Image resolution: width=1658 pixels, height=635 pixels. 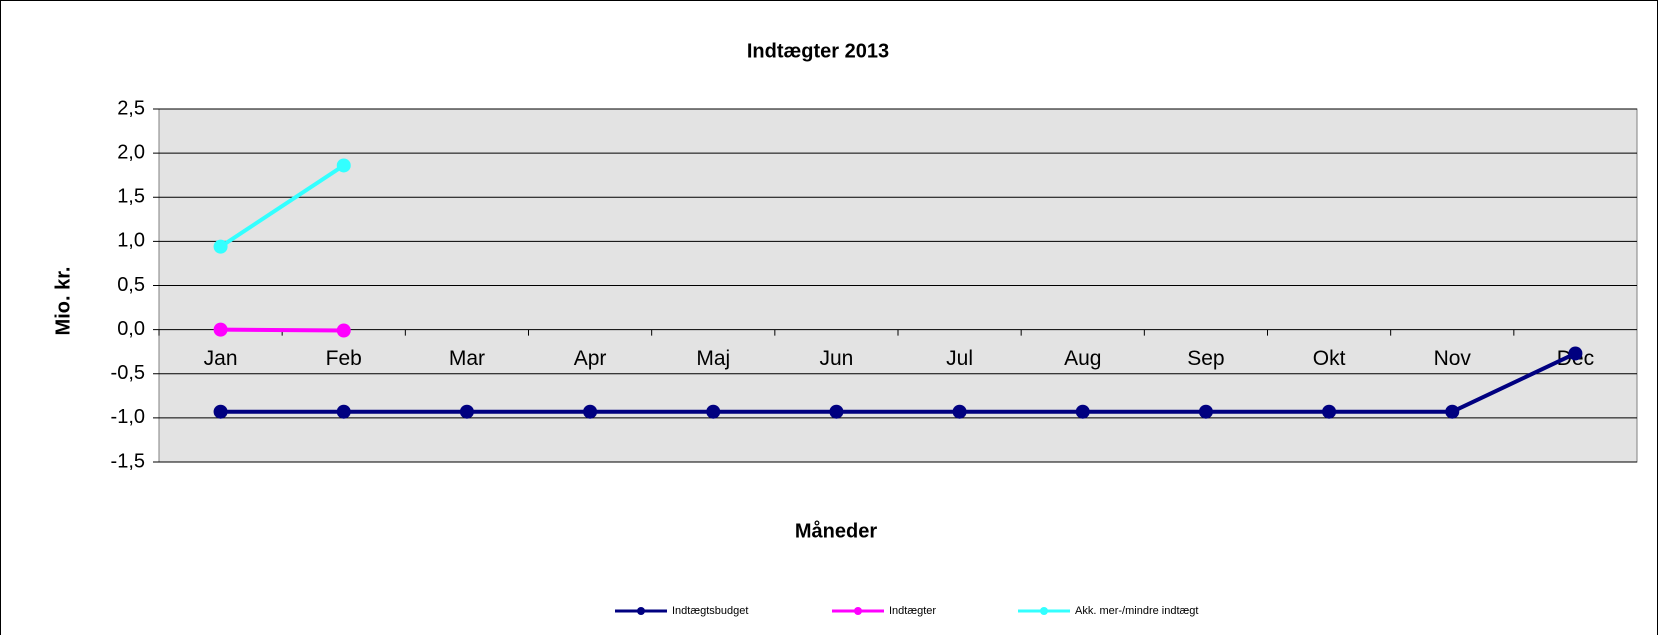 What do you see at coordinates (1136, 611) in the screenshot?
I see `legend-label: Akk. mer-/mindre indtægt` at bounding box center [1136, 611].